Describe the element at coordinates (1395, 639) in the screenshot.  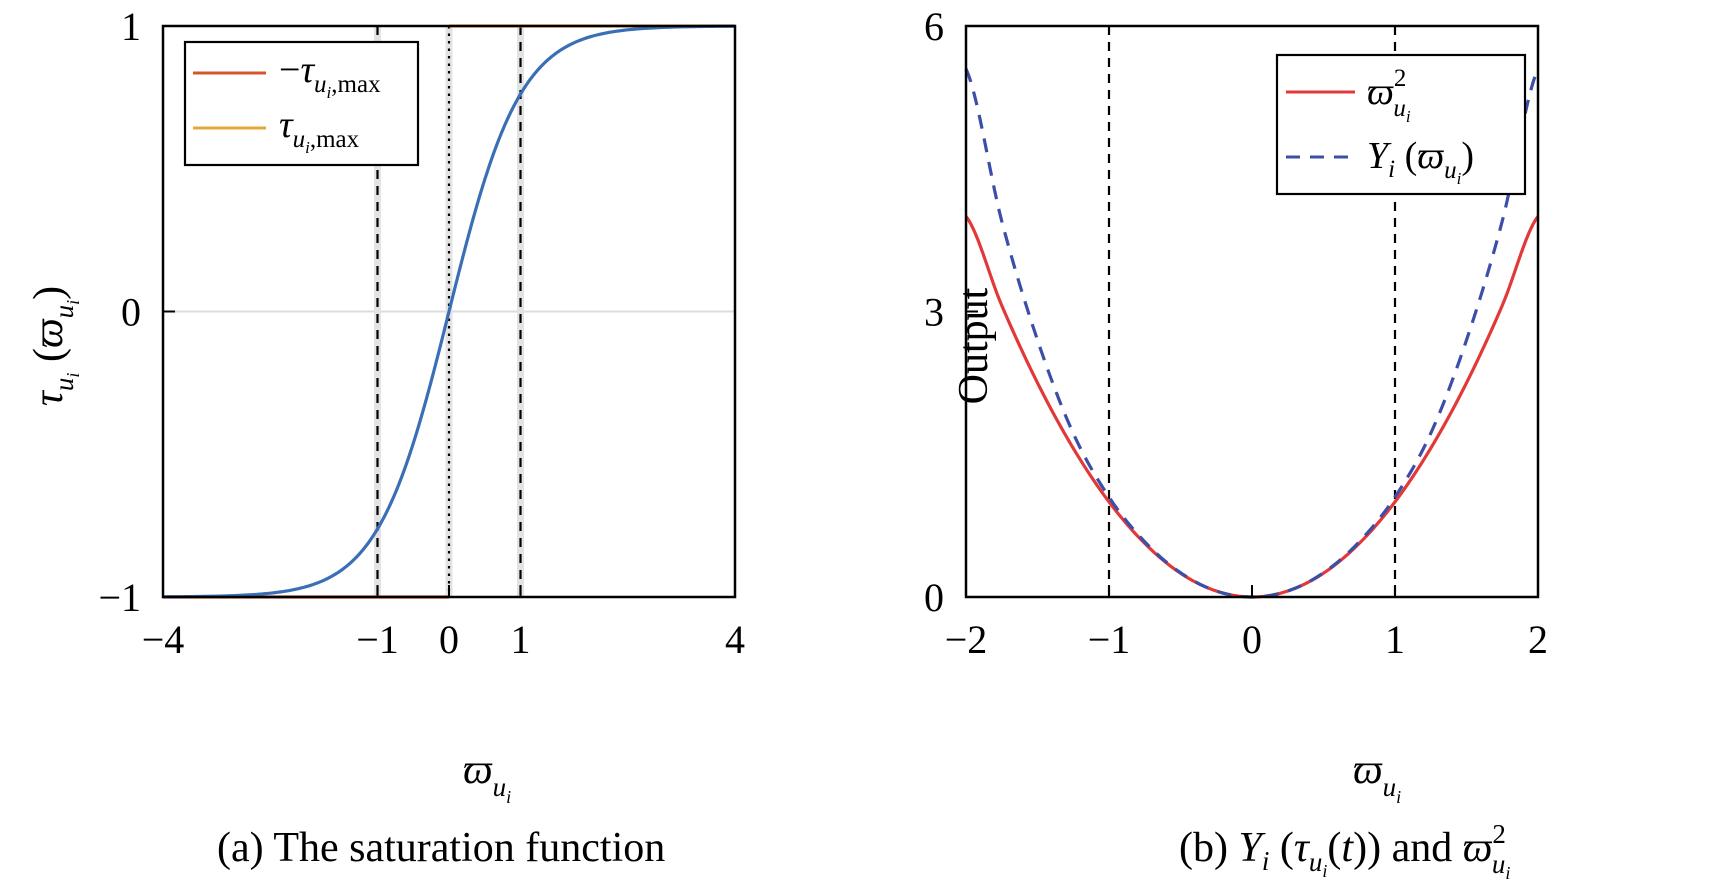
I see `panel-b-x-tick-label: 1` at that location.